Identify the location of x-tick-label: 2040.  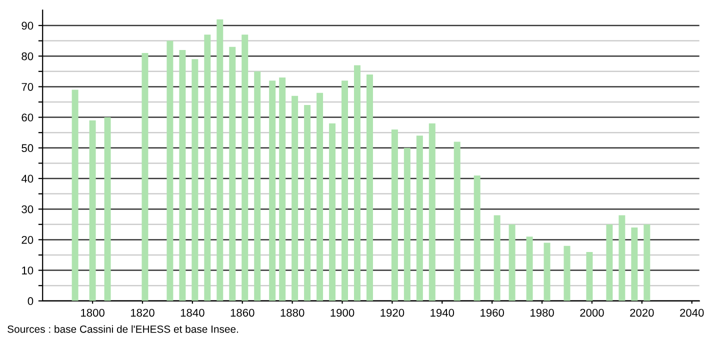
(692, 312).